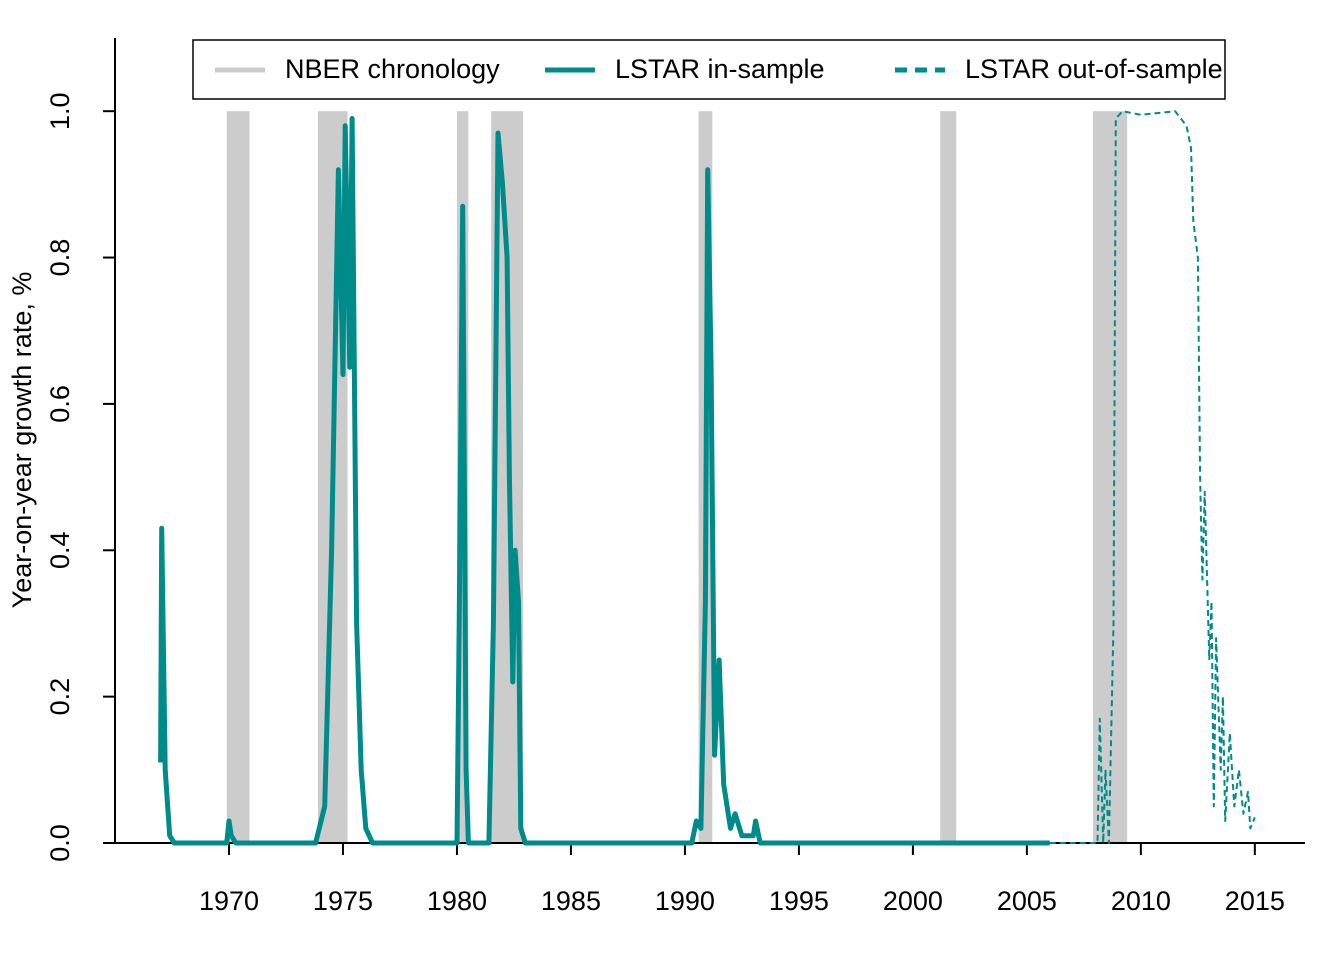 This screenshot has width=1344, height=960. What do you see at coordinates (1152, 477) in the screenshot?
I see `series-line` at bounding box center [1152, 477].